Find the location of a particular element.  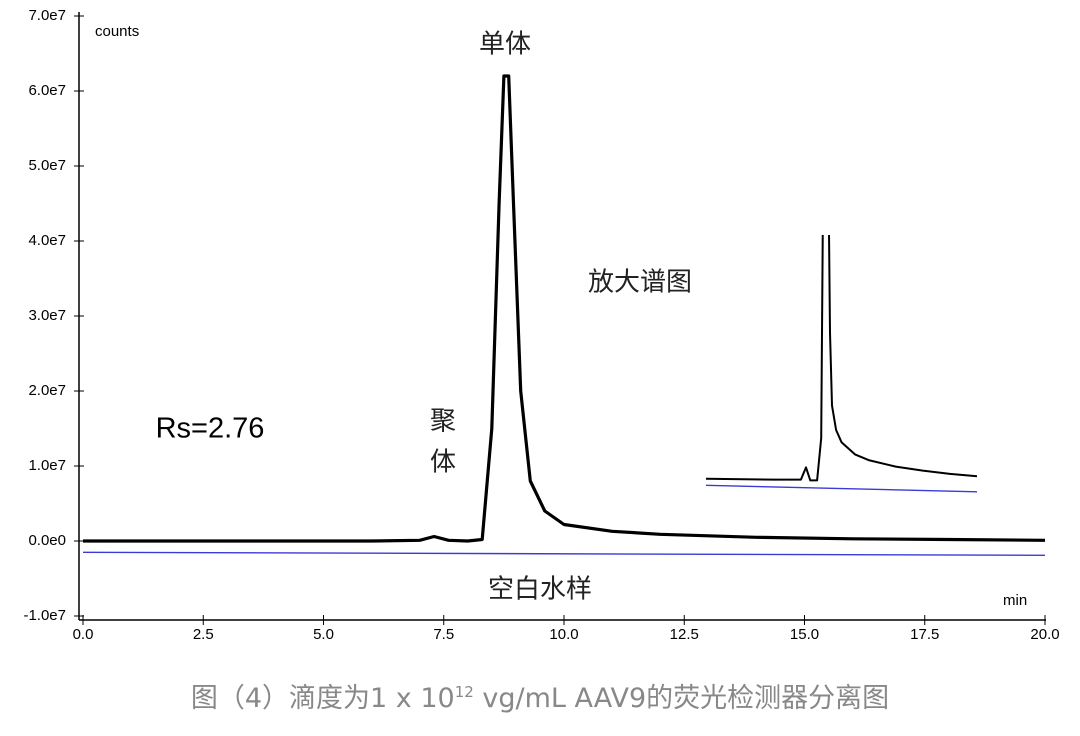

x-tick-label: 2.5 is located at coordinates (203, 634).